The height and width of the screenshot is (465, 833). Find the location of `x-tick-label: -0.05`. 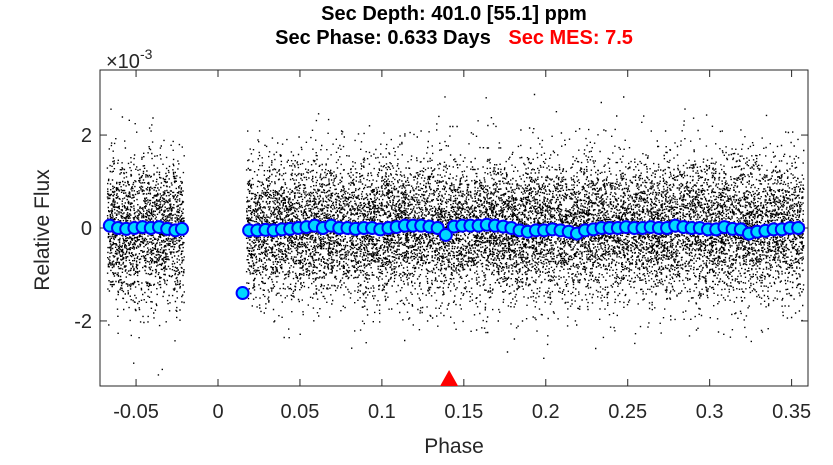

x-tick-label: -0.05 is located at coordinates (136, 412).